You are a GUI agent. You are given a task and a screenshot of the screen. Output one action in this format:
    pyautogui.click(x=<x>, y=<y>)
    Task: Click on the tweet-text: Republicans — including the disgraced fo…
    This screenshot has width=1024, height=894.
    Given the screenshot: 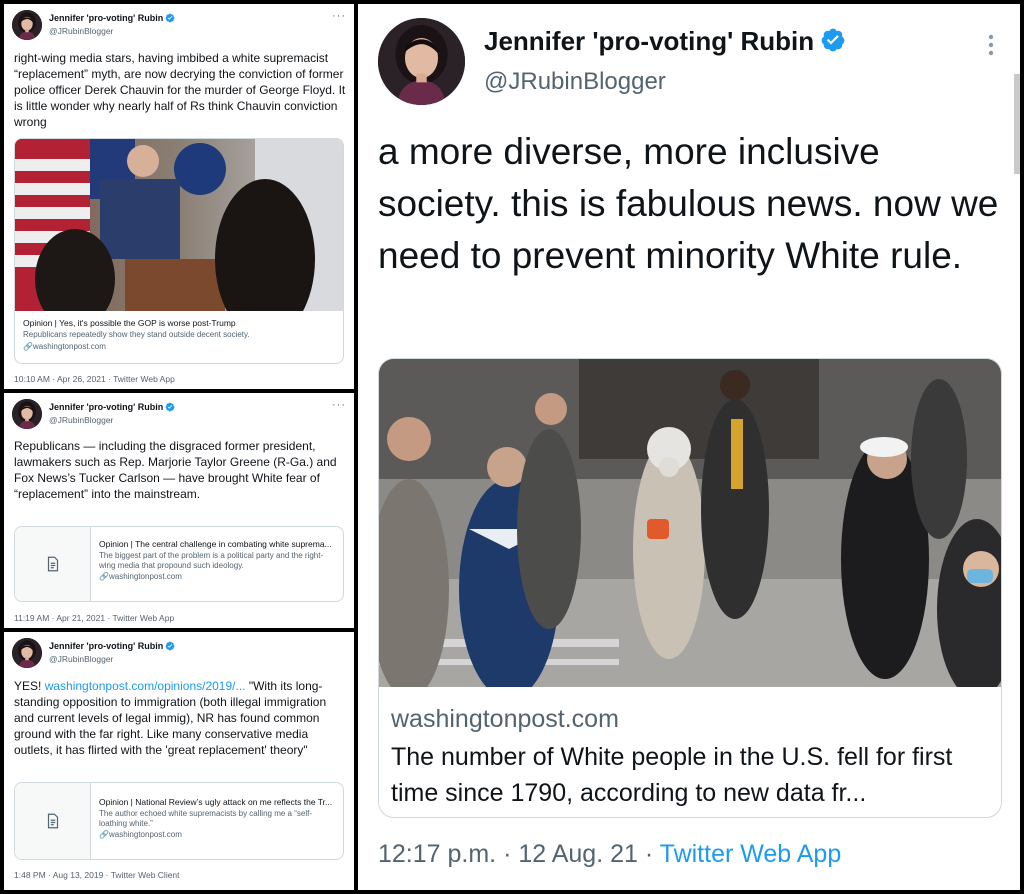 What is the action you would take?
    pyautogui.click(x=175, y=470)
    